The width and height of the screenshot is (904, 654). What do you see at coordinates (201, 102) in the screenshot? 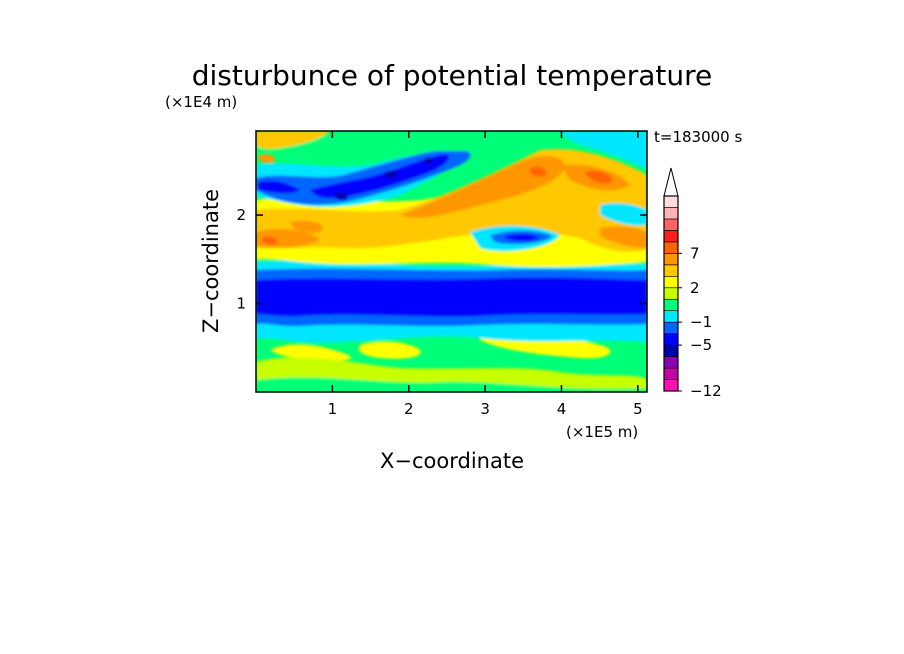
I see `y-unit-label: (×1E4 m)` at bounding box center [201, 102].